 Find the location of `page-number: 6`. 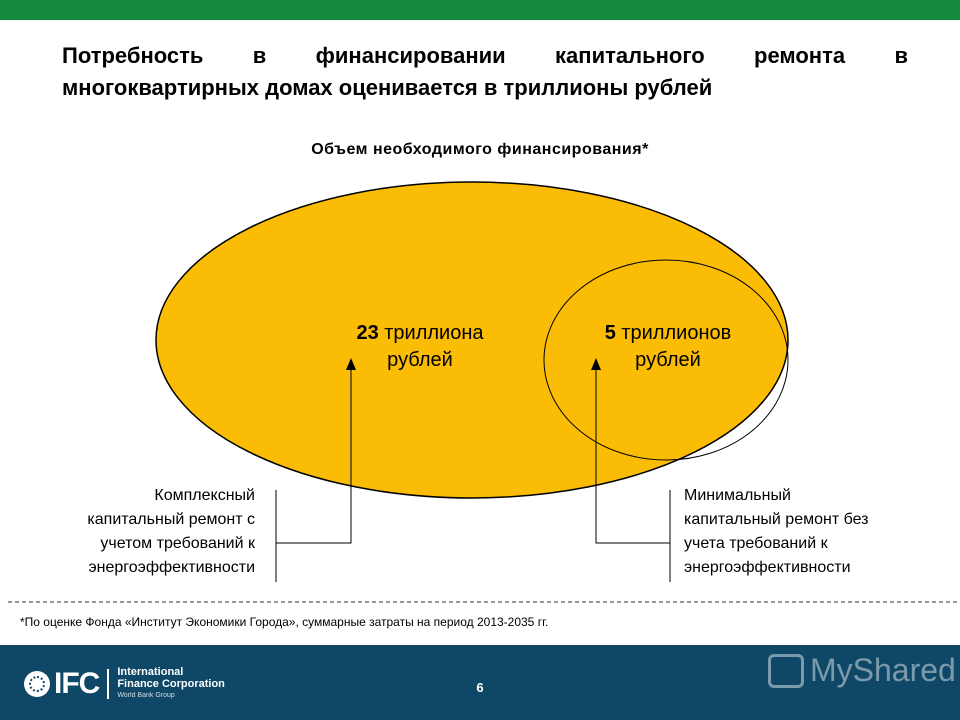

page-number: 6 is located at coordinates (480, 687).